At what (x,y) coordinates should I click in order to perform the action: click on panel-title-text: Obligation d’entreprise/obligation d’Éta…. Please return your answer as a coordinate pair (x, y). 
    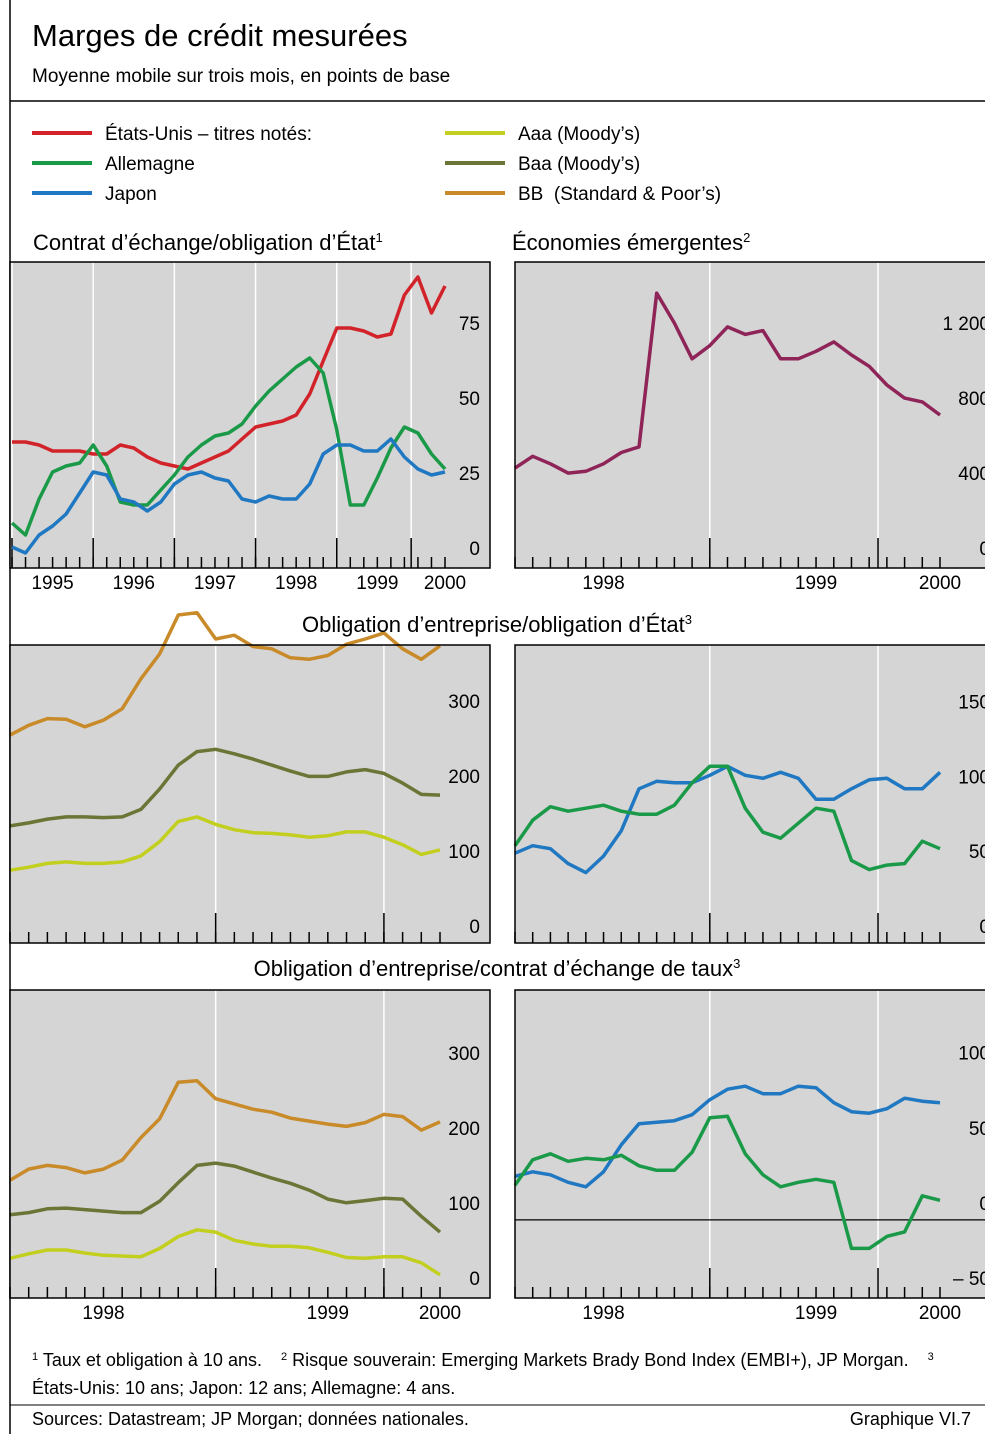
    Looking at the image, I should click on (493, 624).